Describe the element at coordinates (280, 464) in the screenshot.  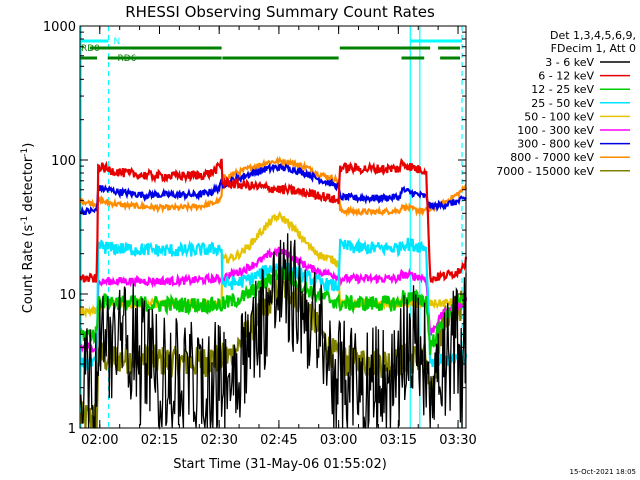
I see `x-axis-label: Start Time (31-May-06 01:55:02)` at that location.